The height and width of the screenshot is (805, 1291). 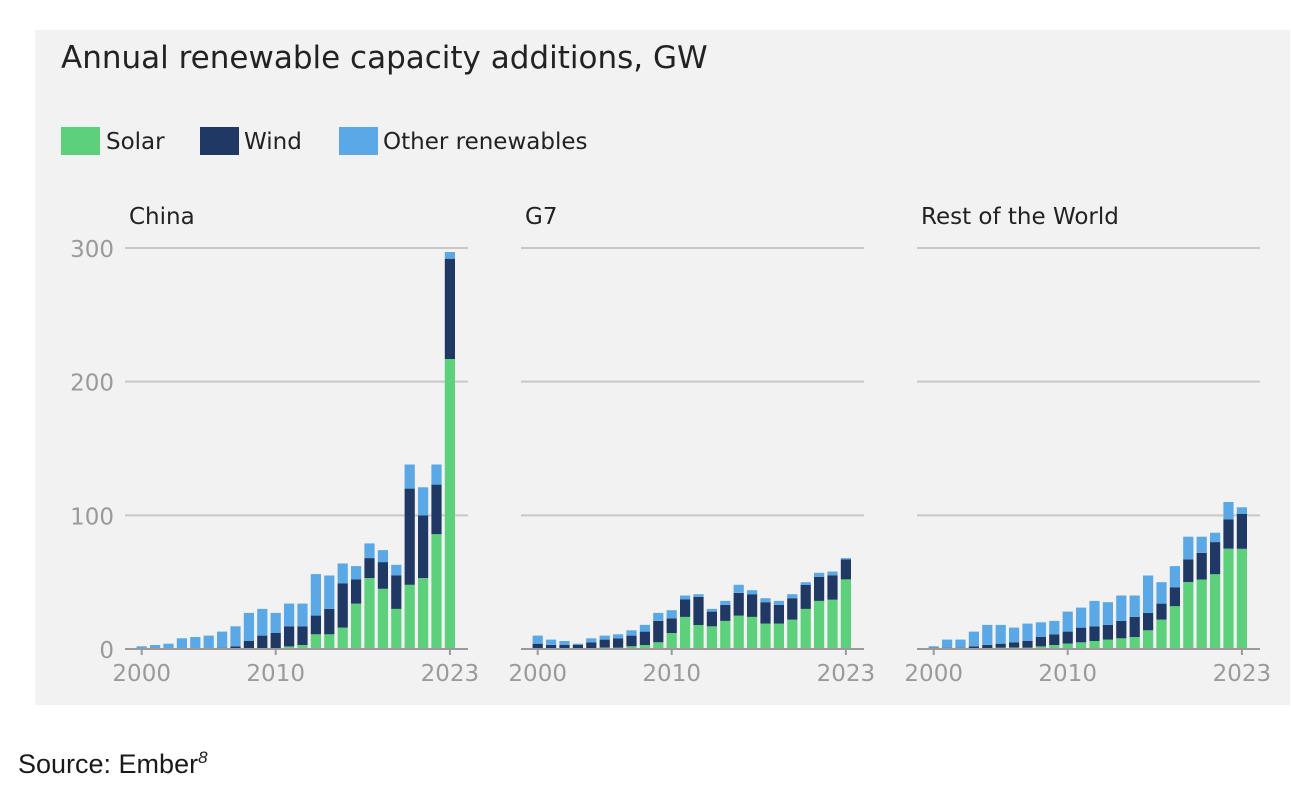 What do you see at coordinates (1134, 643) in the screenshot?
I see `bar-rest-of-the-world-solar-2015` at bounding box center [1134, 643].